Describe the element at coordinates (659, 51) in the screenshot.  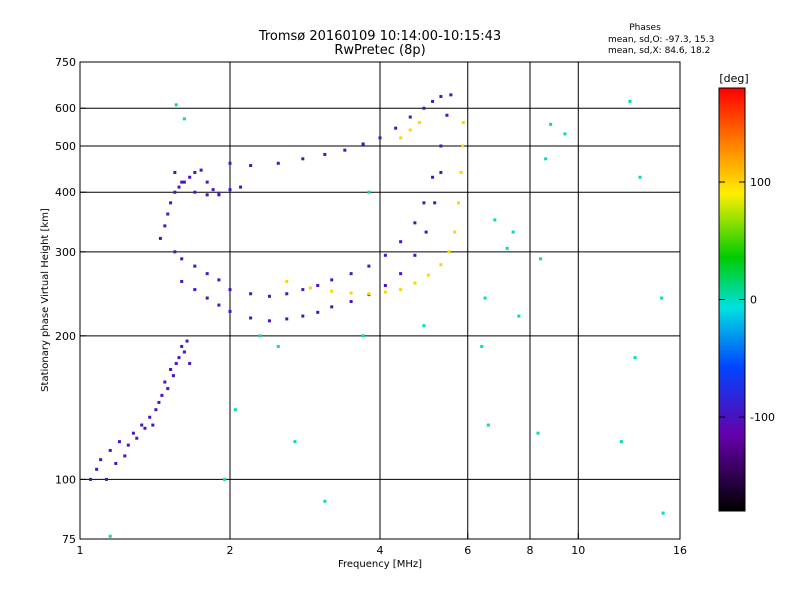
I see `phases-stats-x: mean, sd,X: 84.6, 18.2` at that location.